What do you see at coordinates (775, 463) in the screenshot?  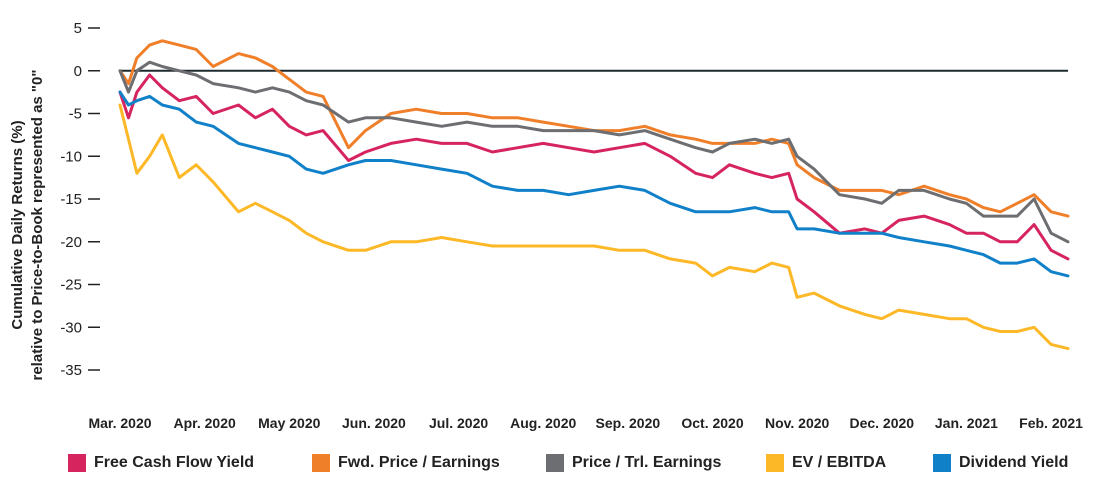 I see `legend-swatch-ev-ebitda` at bounding box center [775, 463].